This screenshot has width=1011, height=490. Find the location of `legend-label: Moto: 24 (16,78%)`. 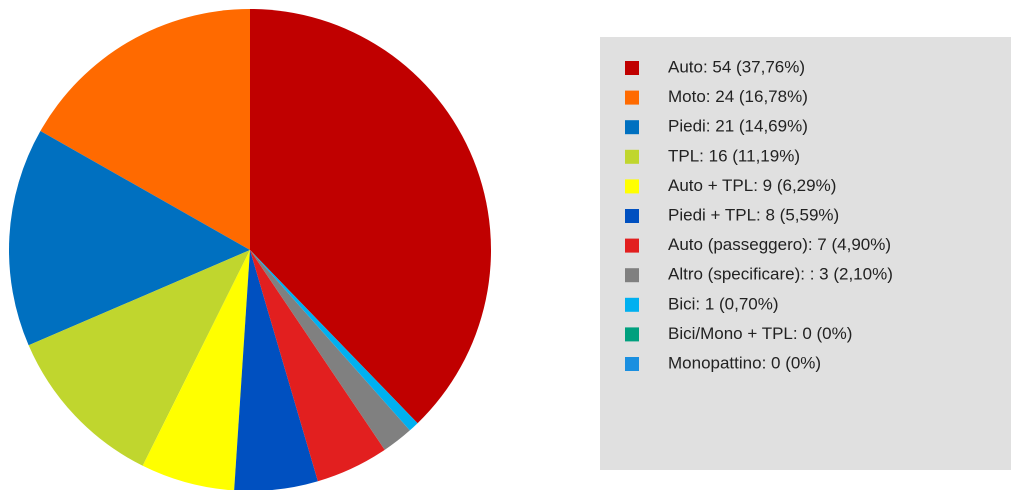

legend-label: Moto: 24 (16,78%) is located at coordinates (738, 96).